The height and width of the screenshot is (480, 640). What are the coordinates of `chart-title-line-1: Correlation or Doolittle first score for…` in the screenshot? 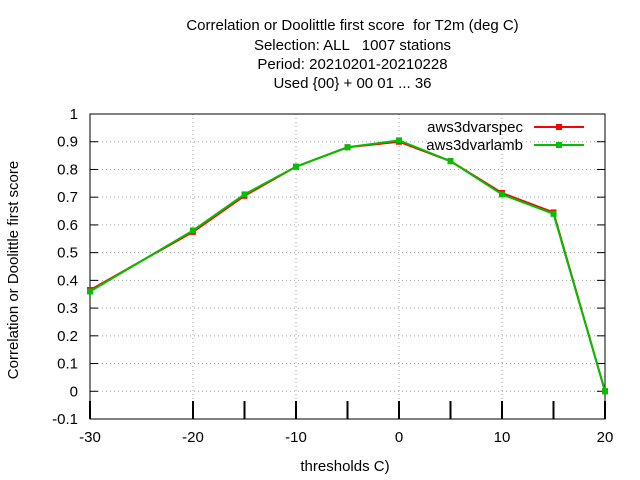 It's located at (352, 25).